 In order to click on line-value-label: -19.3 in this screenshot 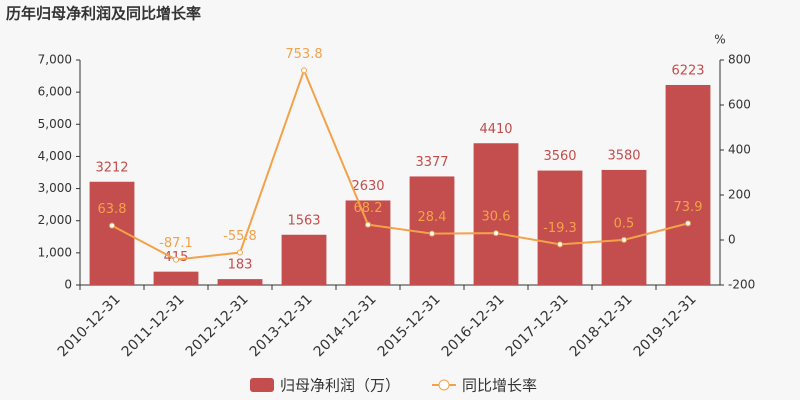, I will do `click(560, 228)`.